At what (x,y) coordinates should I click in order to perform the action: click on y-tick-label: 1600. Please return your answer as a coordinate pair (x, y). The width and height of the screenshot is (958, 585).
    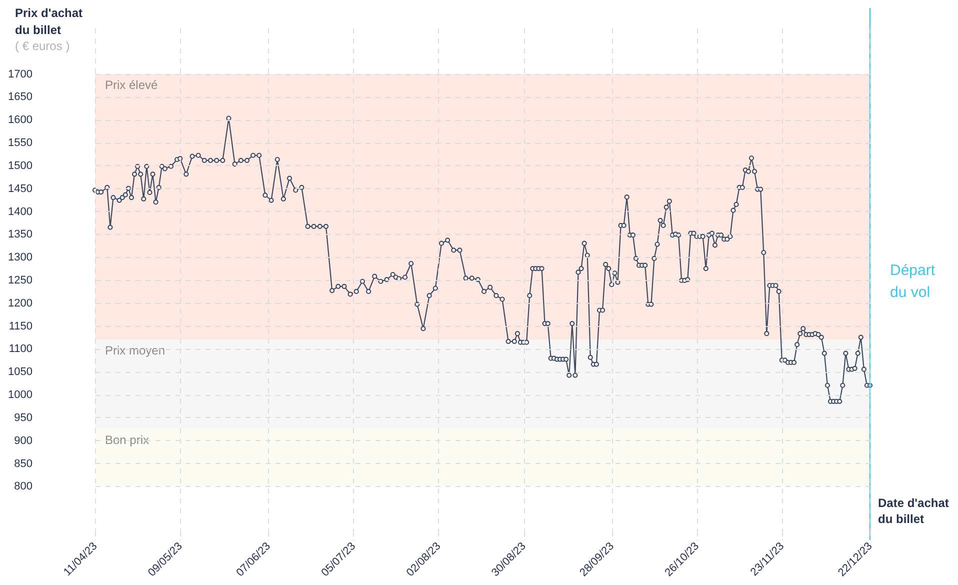
    Looking at the image, I should click on (20, 120).